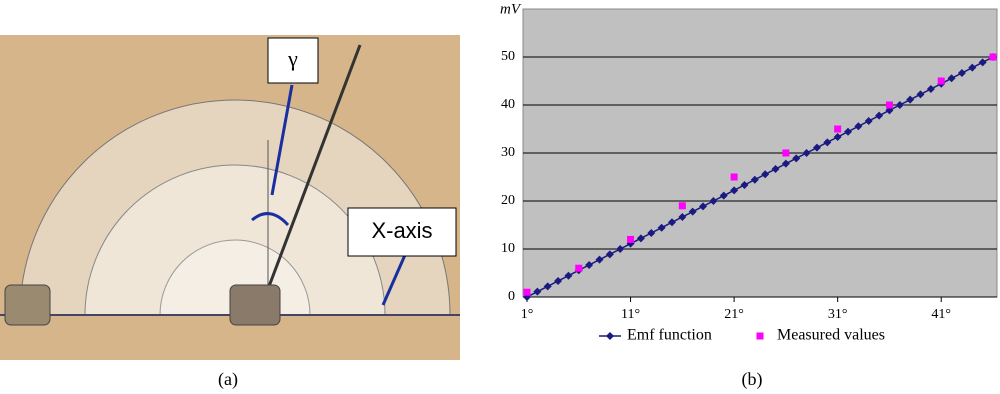 The image size is (1000, 394). What do you see at coordinates (508, 104) in the screenshot?
I see `y-tick-label: 40` at bounding box center [508, 104].